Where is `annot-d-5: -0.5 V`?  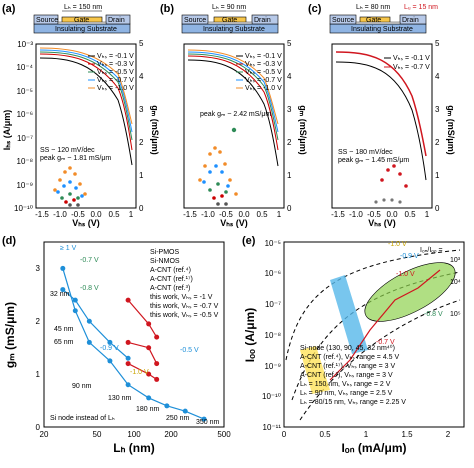 annot-d-5: -0.5 V is located at coordinates (189, 350).